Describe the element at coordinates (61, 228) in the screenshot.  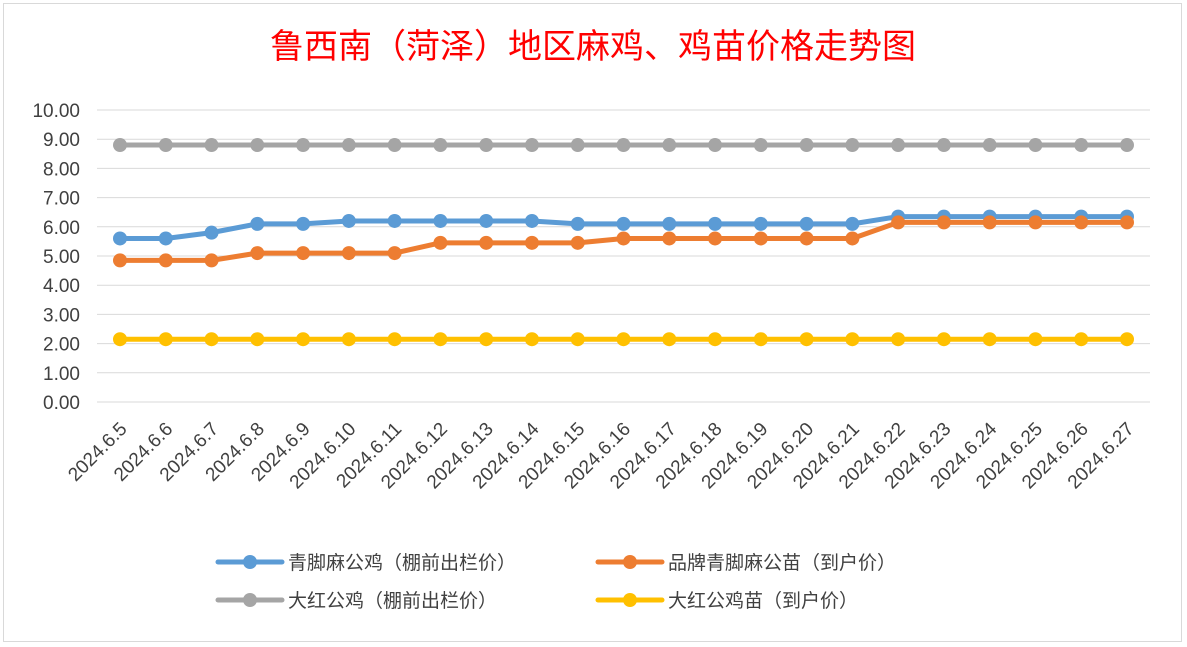
I see `y-tick-label: 6.00` at that location.